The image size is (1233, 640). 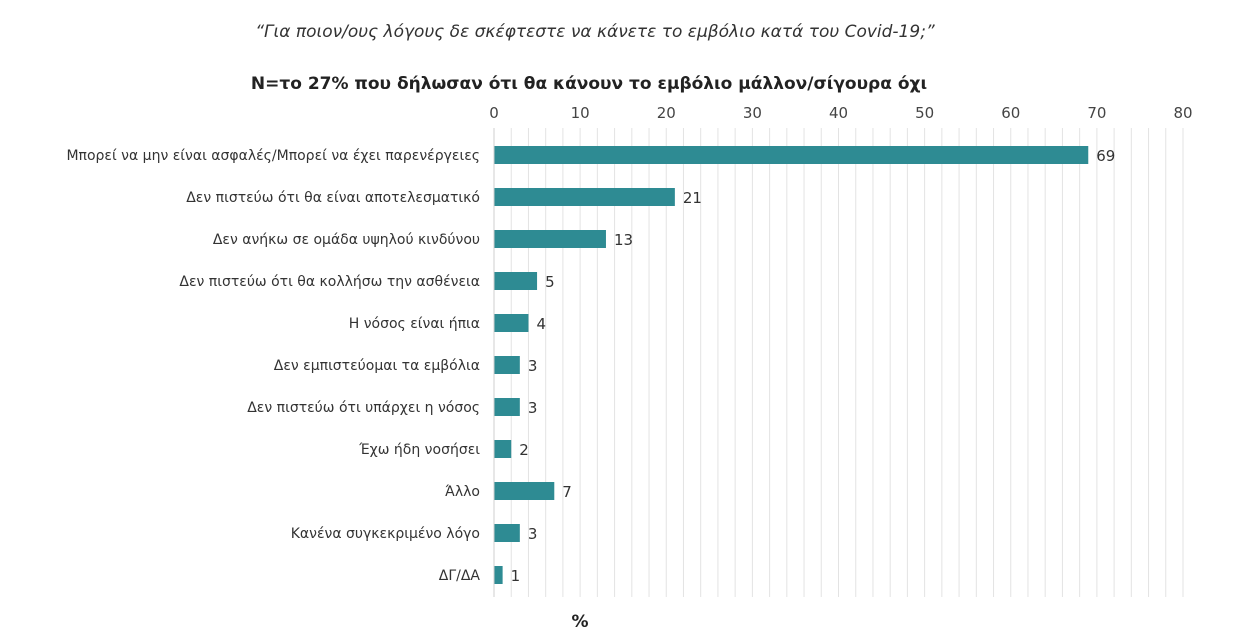 What do you see at coordinates (419, 450) in the screenshot?
I see `category-label: Έχω ήδη νοσήσει` at bounding box center [419, 450].